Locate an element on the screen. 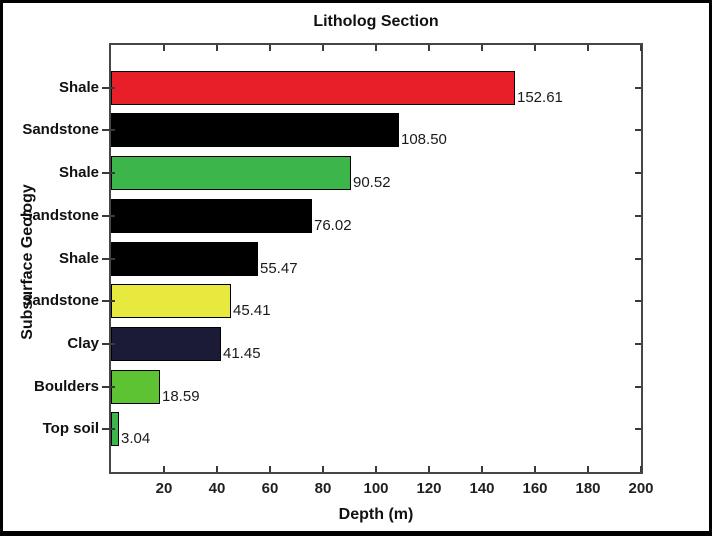  x-tick-label: 180 is located at coordinates (588, 488).